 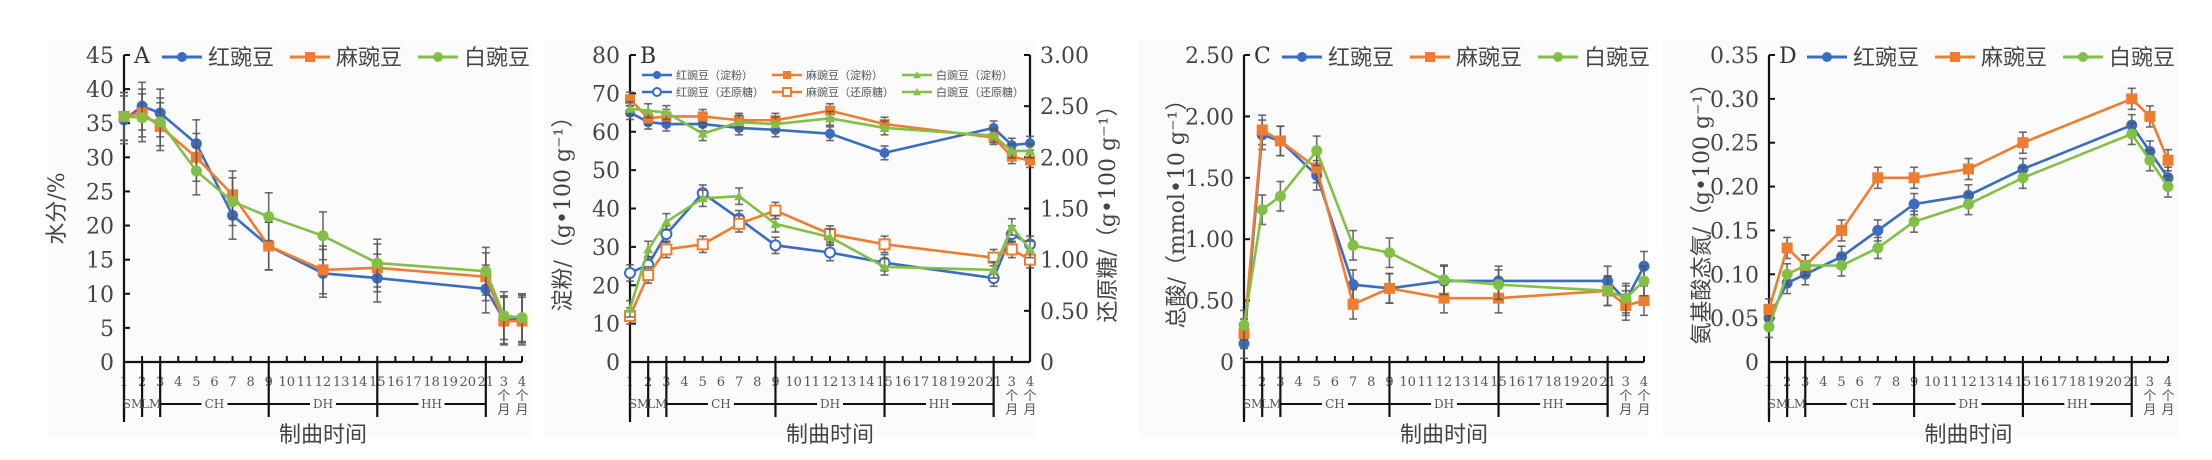 I want to click on x-tick-label: 11, so click(x=812, y=382).